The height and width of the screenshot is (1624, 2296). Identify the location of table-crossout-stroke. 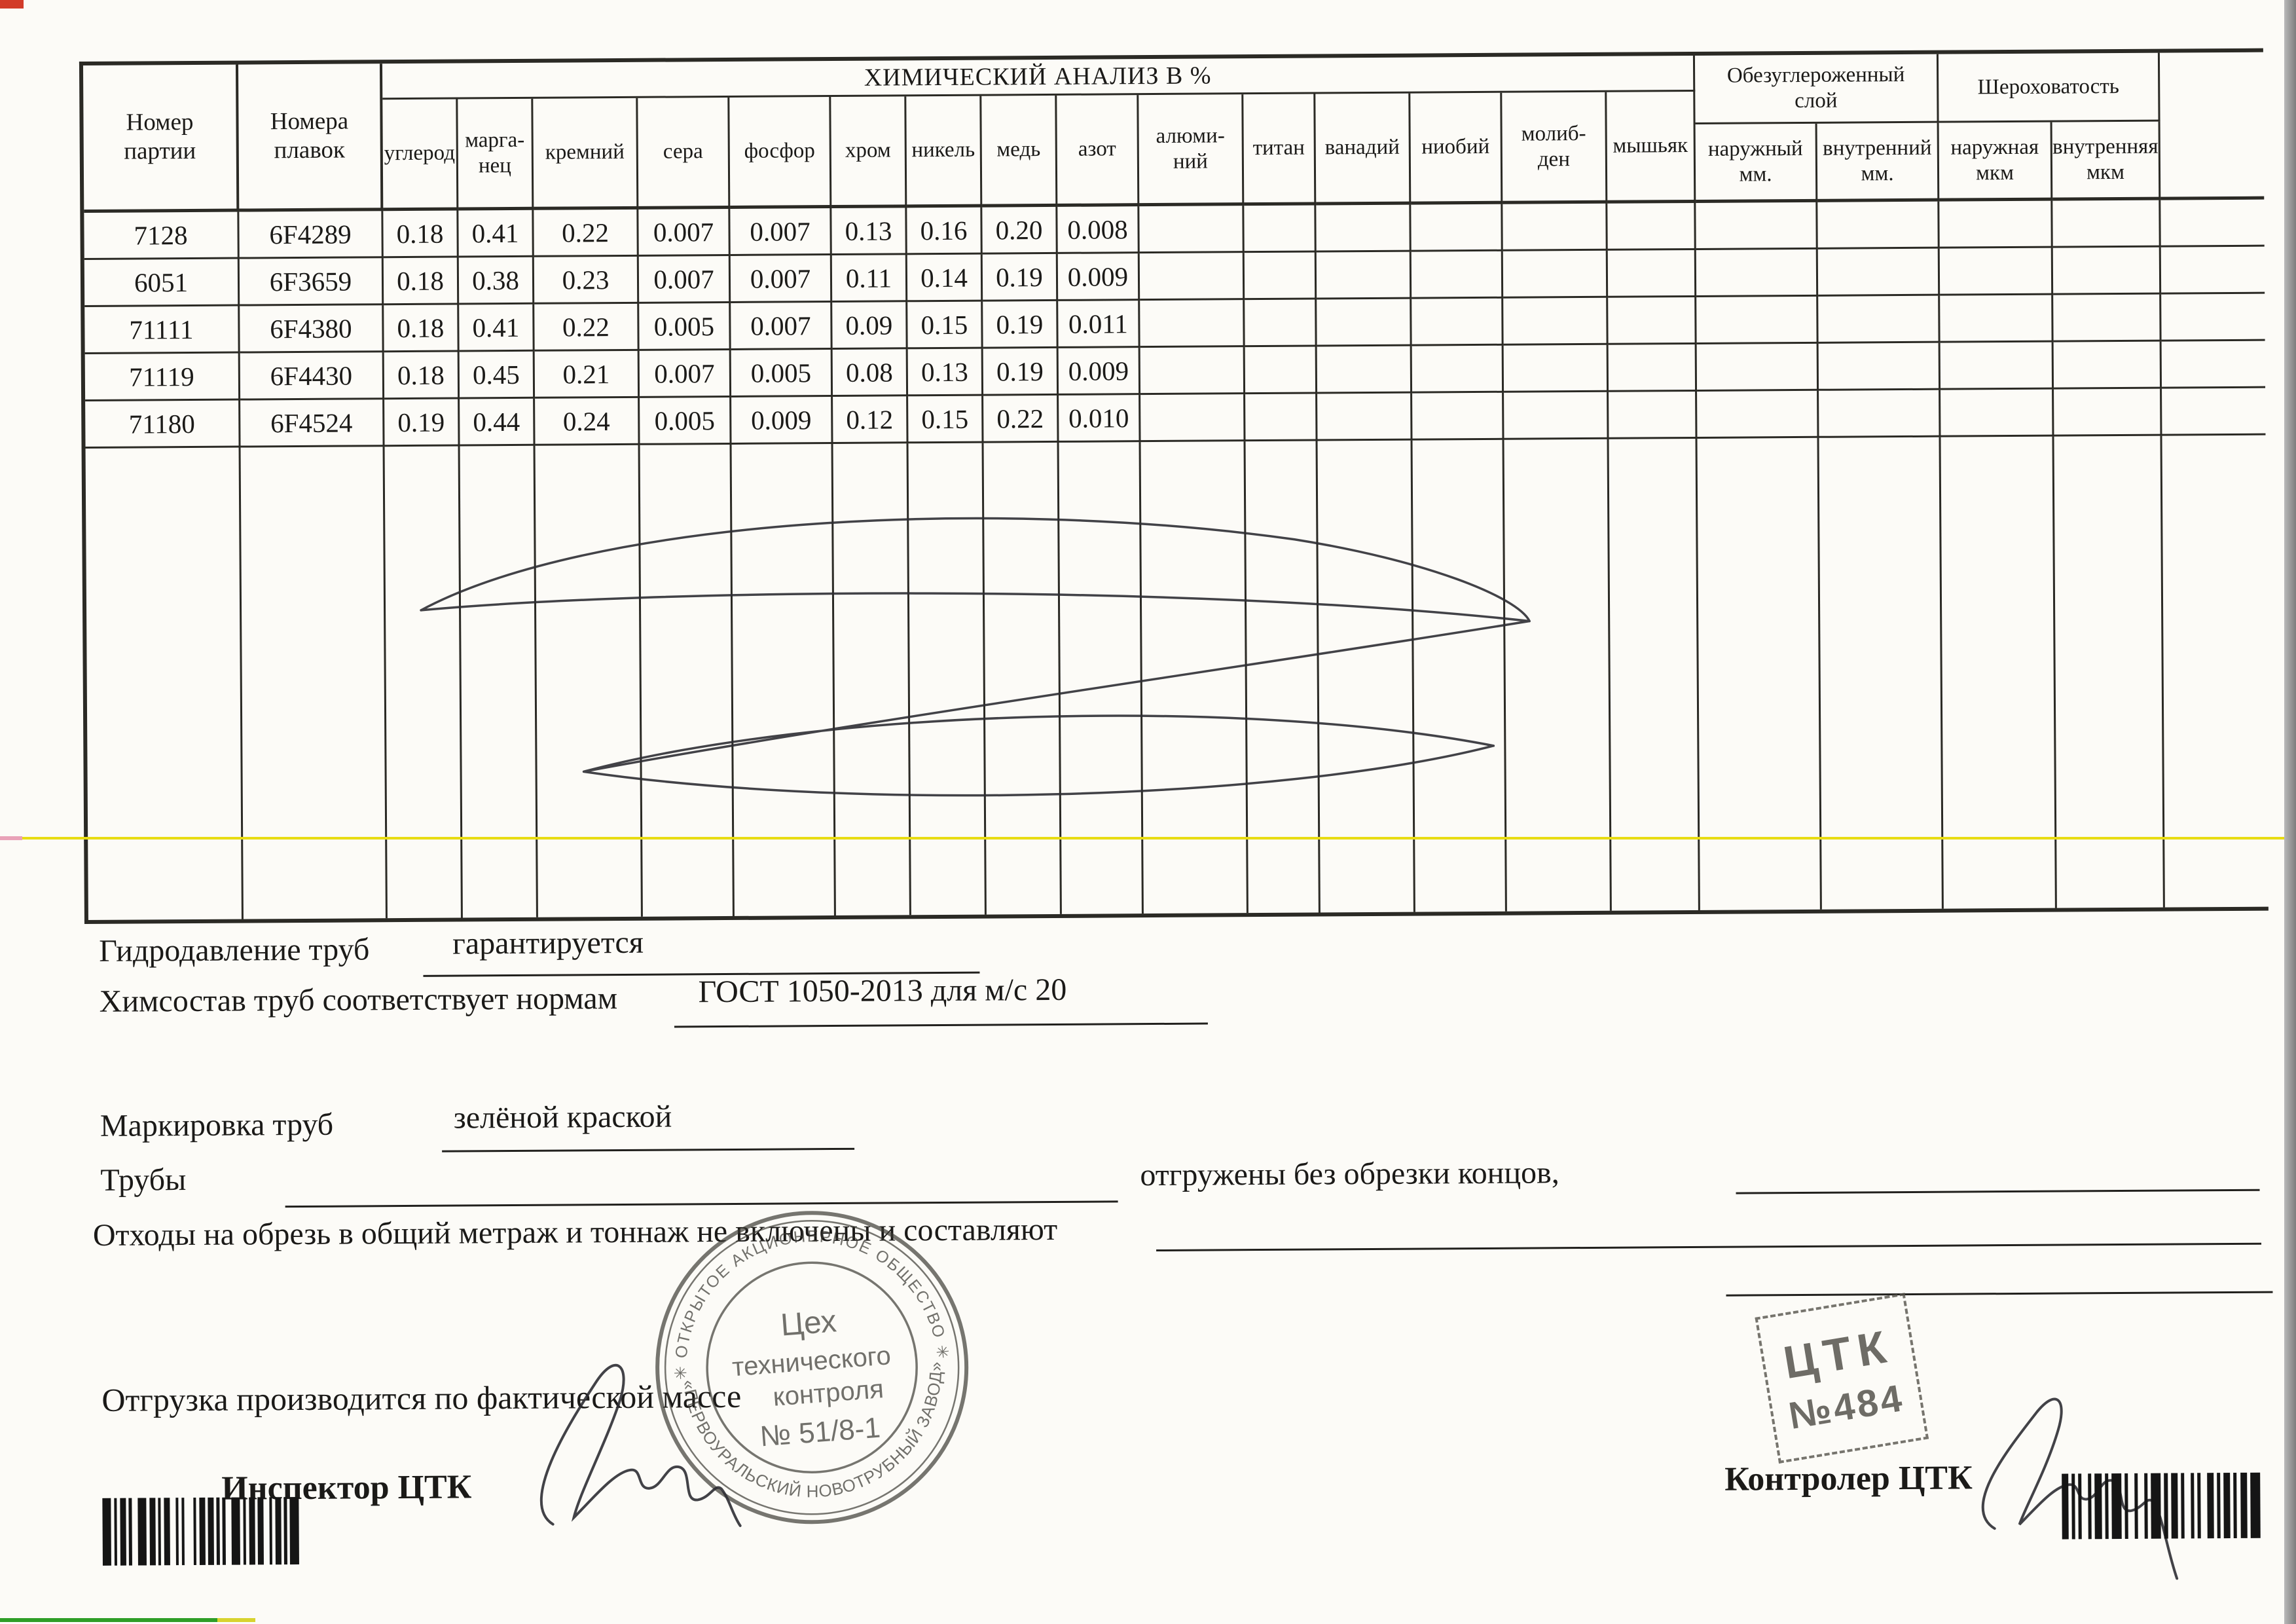
(975, 657).